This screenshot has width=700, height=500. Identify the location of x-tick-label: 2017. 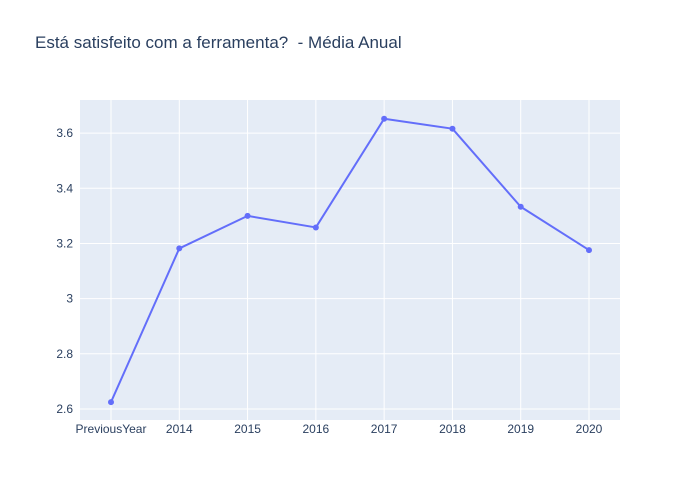
(384, 429).